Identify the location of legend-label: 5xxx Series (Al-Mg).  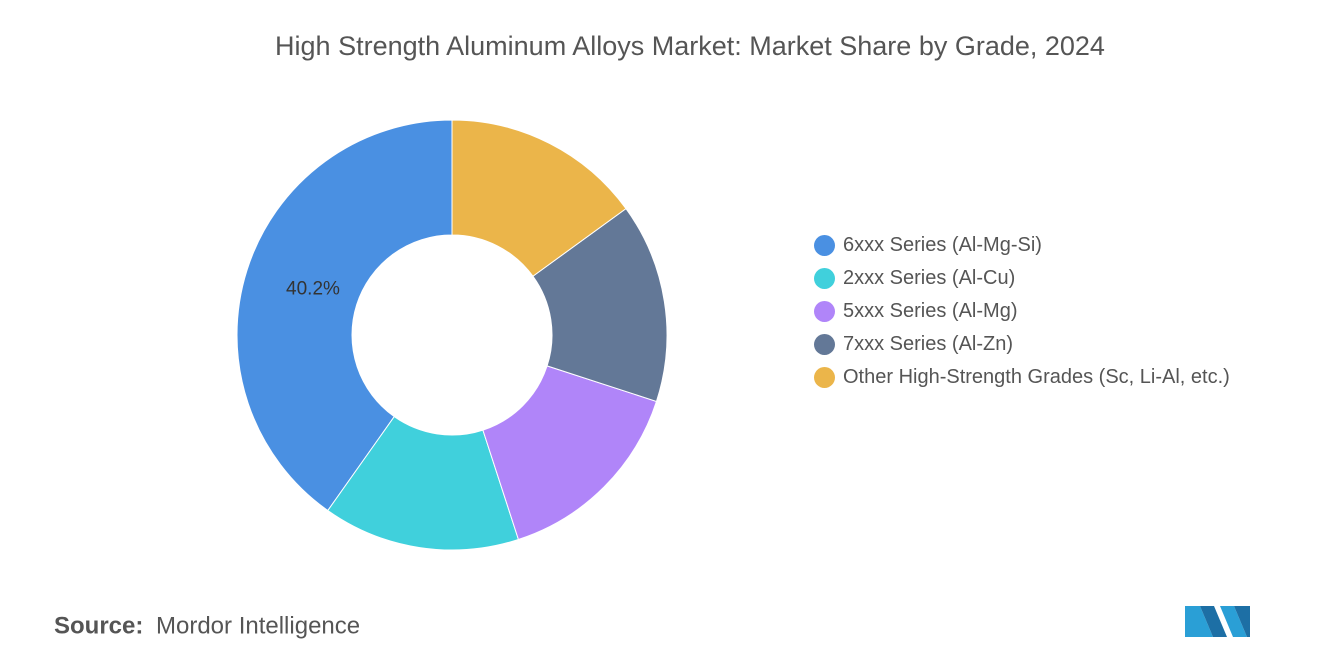
(930, 311).